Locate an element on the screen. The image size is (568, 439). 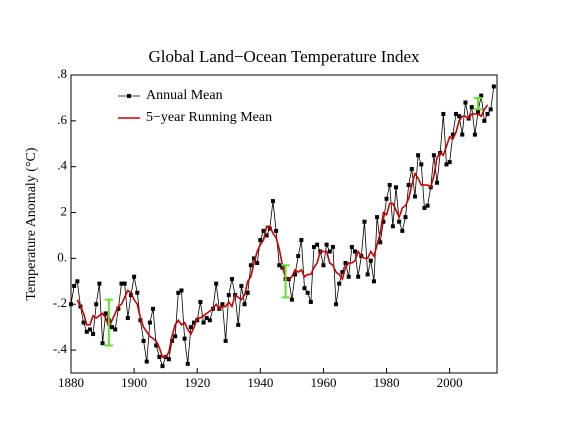
y-axis-label: Temperature Anomaly (°C) is located at coordinates (31, 223).